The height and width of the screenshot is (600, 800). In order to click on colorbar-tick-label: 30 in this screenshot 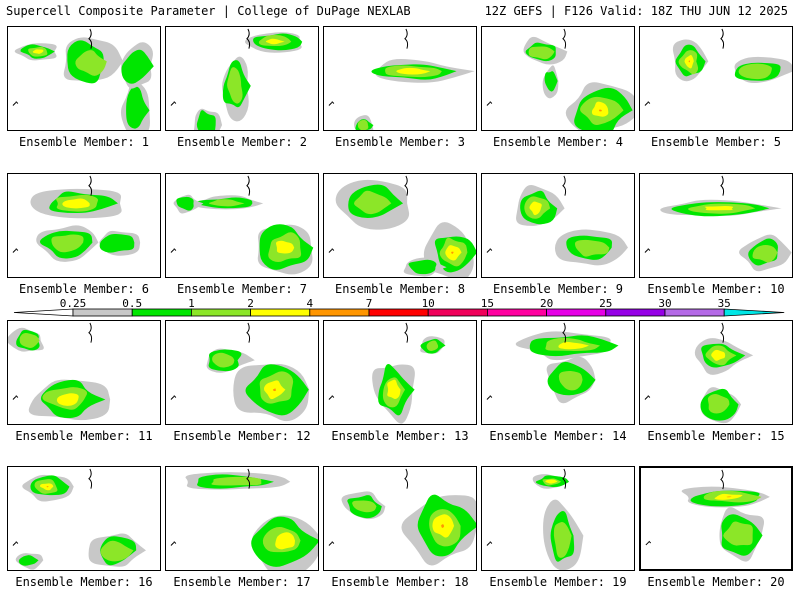, I will do `click(665, 303)`.